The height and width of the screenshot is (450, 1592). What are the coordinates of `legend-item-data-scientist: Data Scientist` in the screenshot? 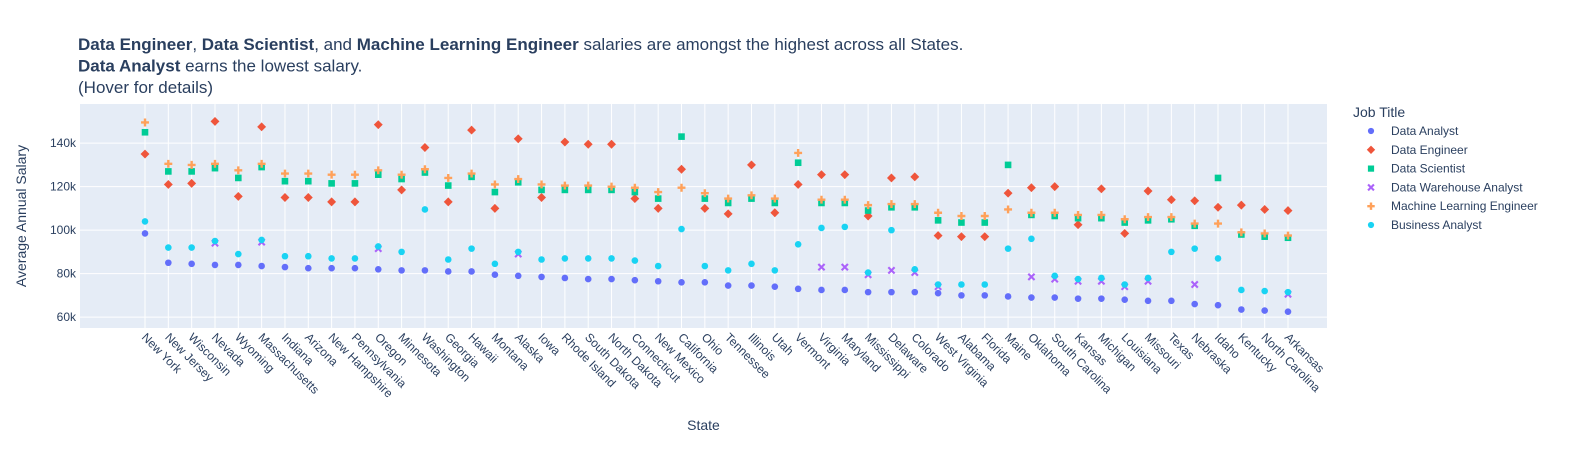 It's located at (1416, 169).